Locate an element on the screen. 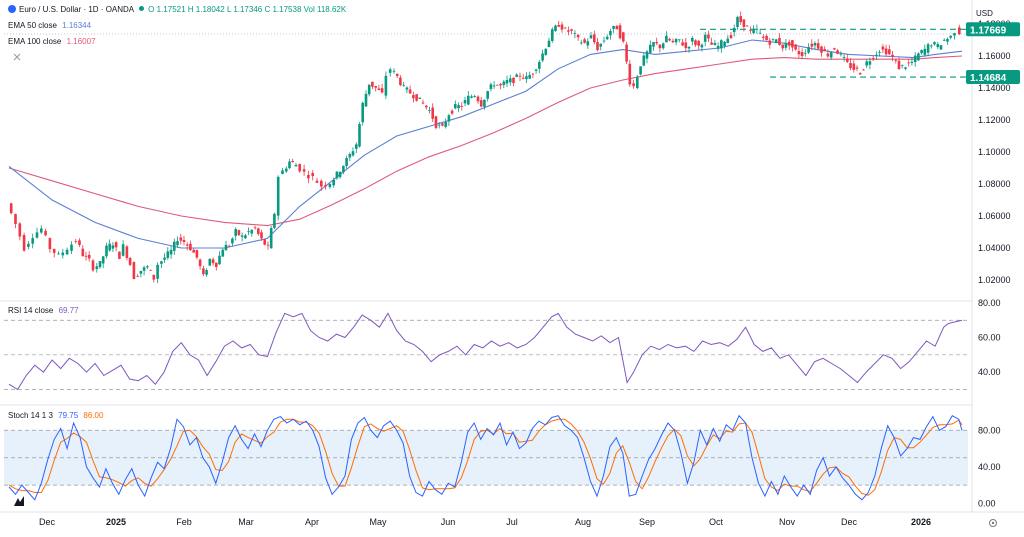 The width and height of the screenshot is (1024, 537). rsi-legend: RSI 14 close 69.77 is located at coordinates (43, 310).